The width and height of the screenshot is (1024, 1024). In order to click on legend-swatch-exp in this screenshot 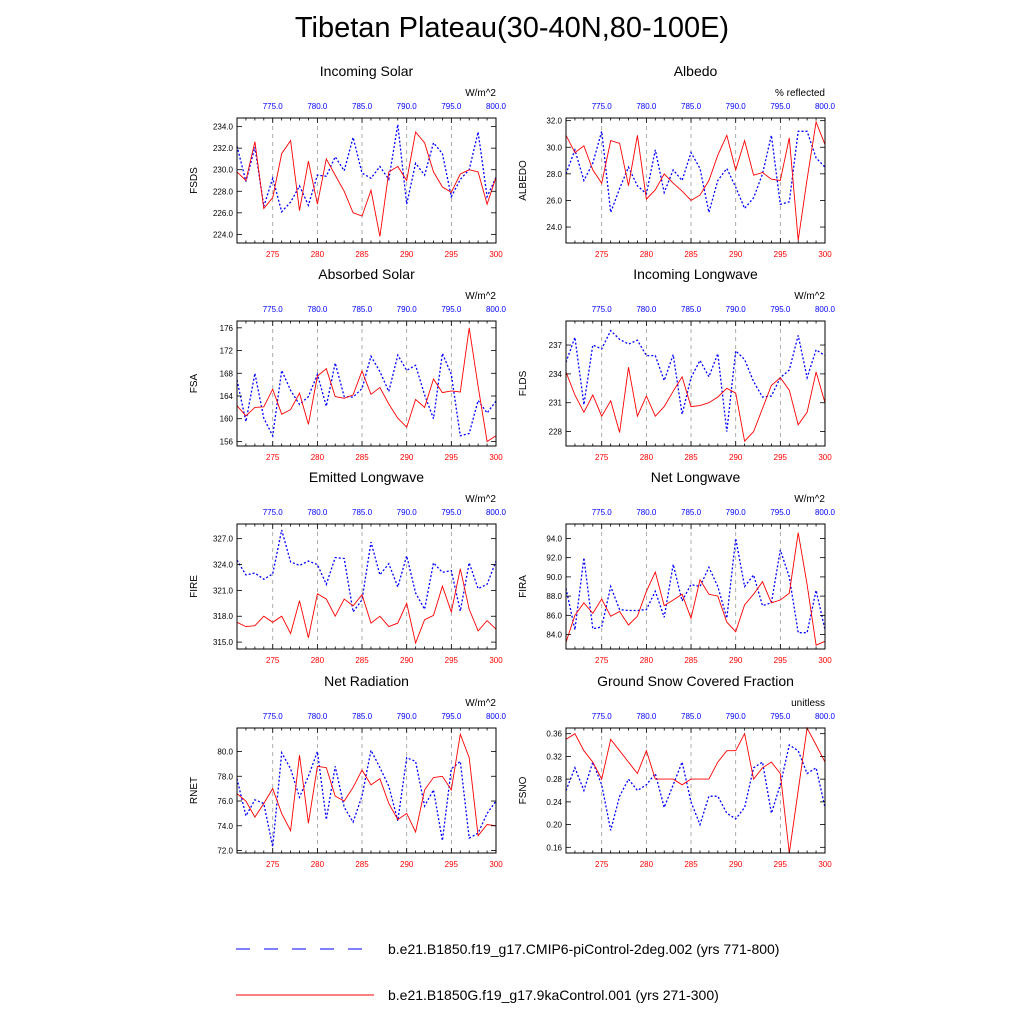, I will do `click(305, 995)`.